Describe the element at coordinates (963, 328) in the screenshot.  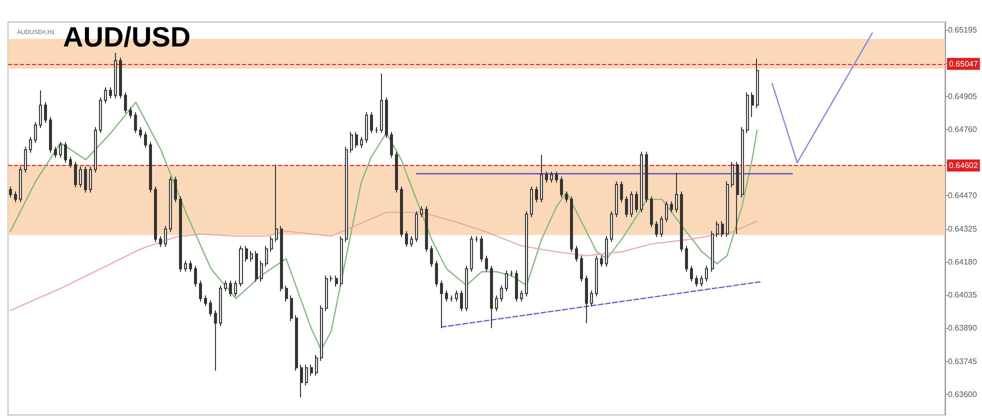
I see `y-tick-label: 0.63890` at that location.